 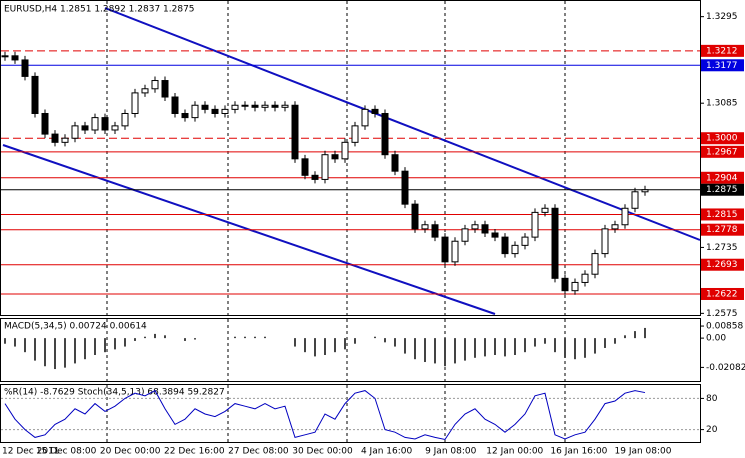 I want to click on level-label: 1.2875, so click(x=722, y=190).